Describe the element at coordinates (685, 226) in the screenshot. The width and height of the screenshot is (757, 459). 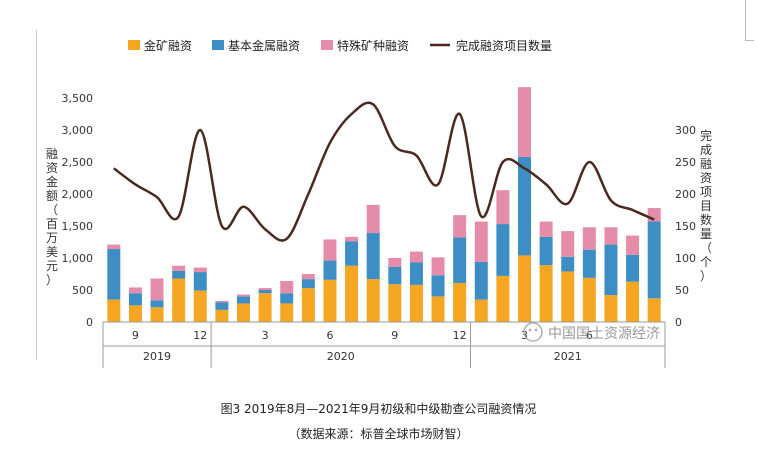
I see `y-right-tick-label: 150` at that location.